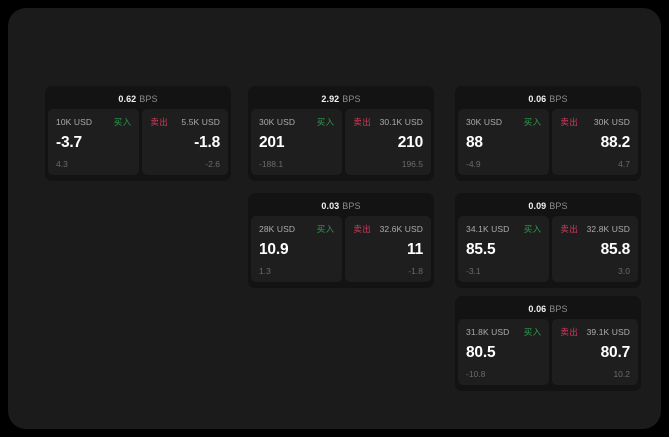  What do you see at coordinates (412, 164) in the screenshot?
I see `sell-sub-value: 196.5` at bounding box center [412, 164].